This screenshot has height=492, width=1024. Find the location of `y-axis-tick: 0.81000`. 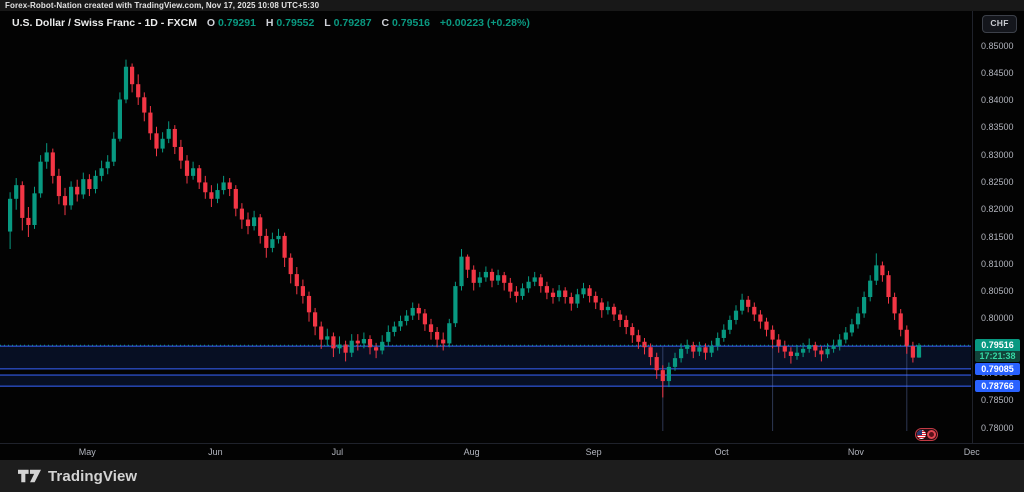

y-axis-tick: 0.81000 is located at coordinates (997, 263).